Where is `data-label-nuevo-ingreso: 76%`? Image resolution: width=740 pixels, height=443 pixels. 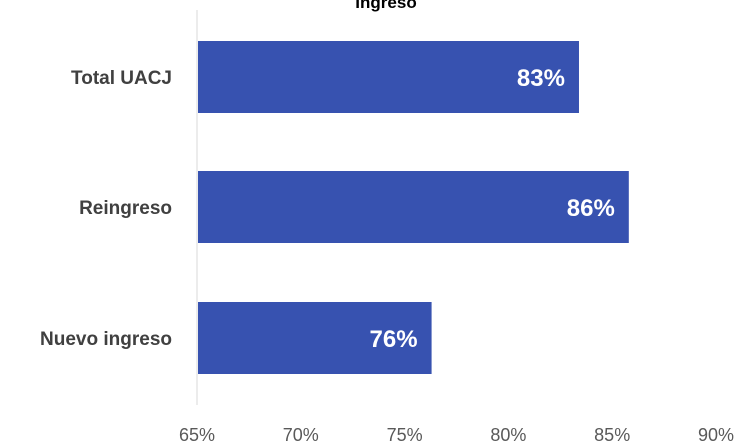 data-label-nuevo-ingreso: 76% is located at coordinates (394, 339).